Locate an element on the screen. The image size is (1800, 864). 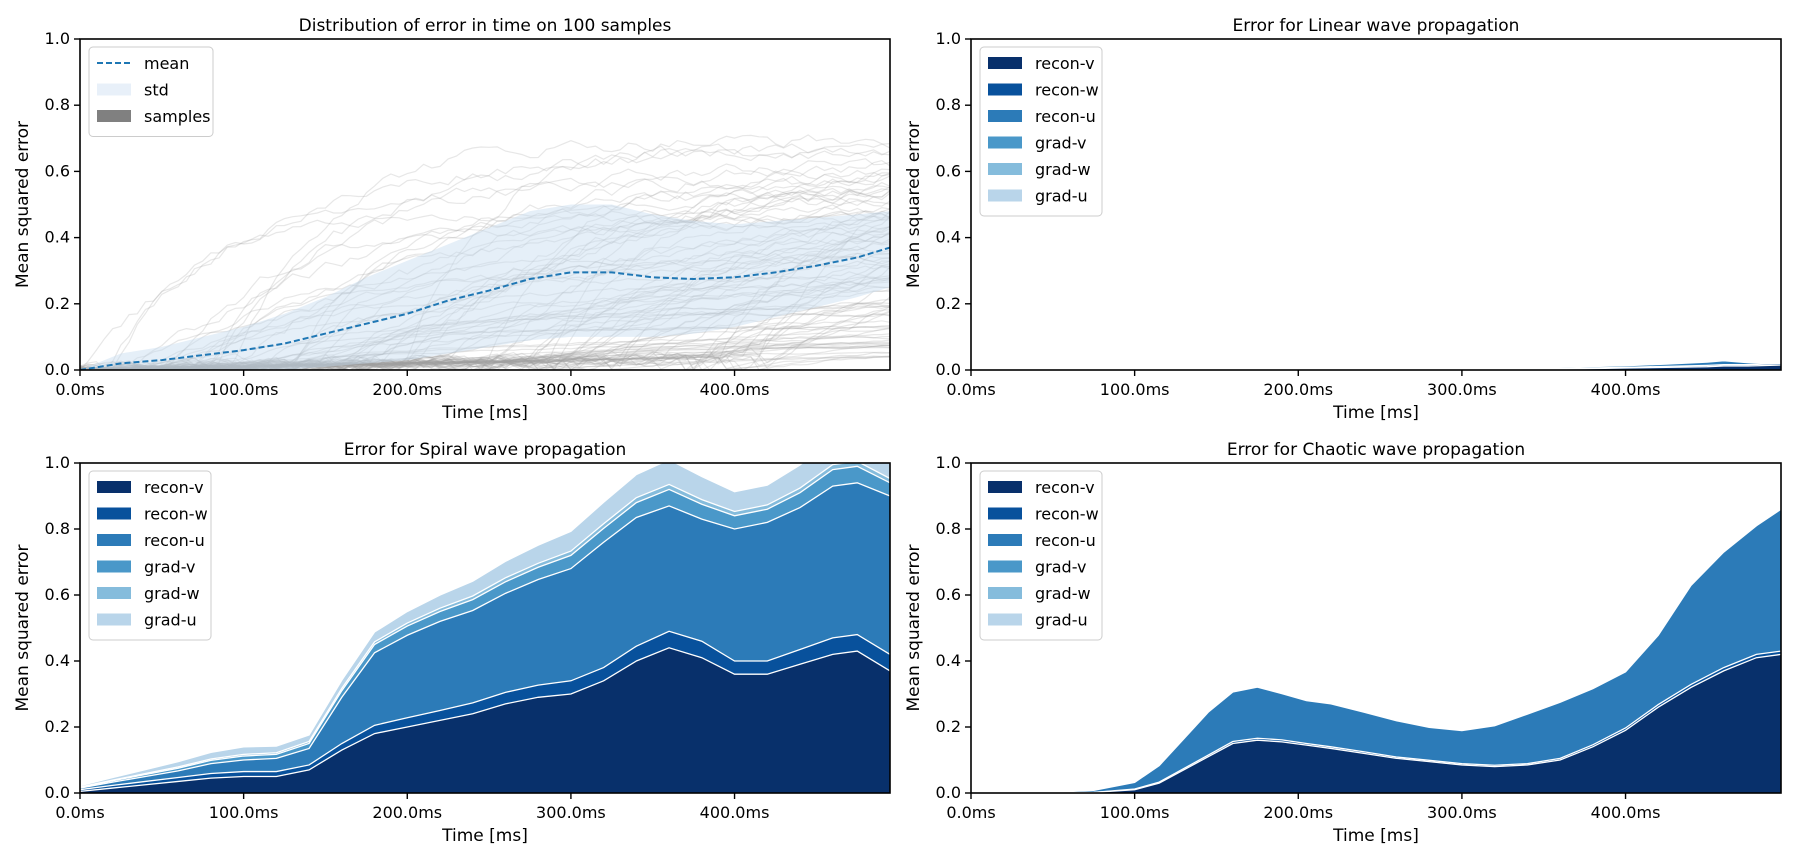
x-tick-label: 400.0ms is located at coordinates (1626, 389).